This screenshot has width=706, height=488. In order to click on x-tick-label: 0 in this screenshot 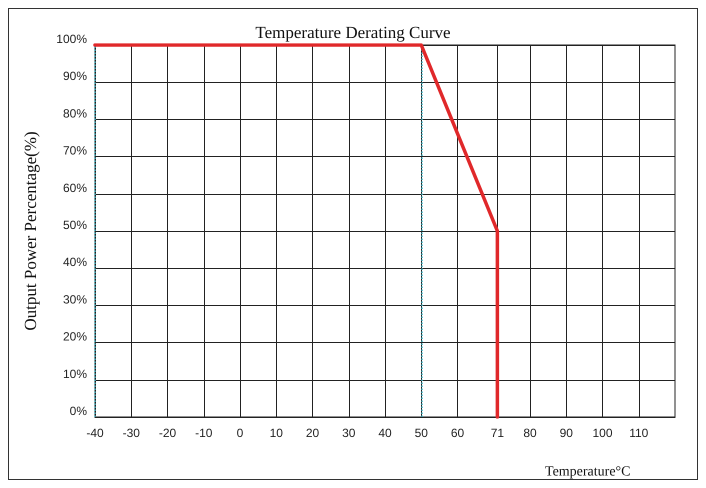, I will do `click(240, 433)`.